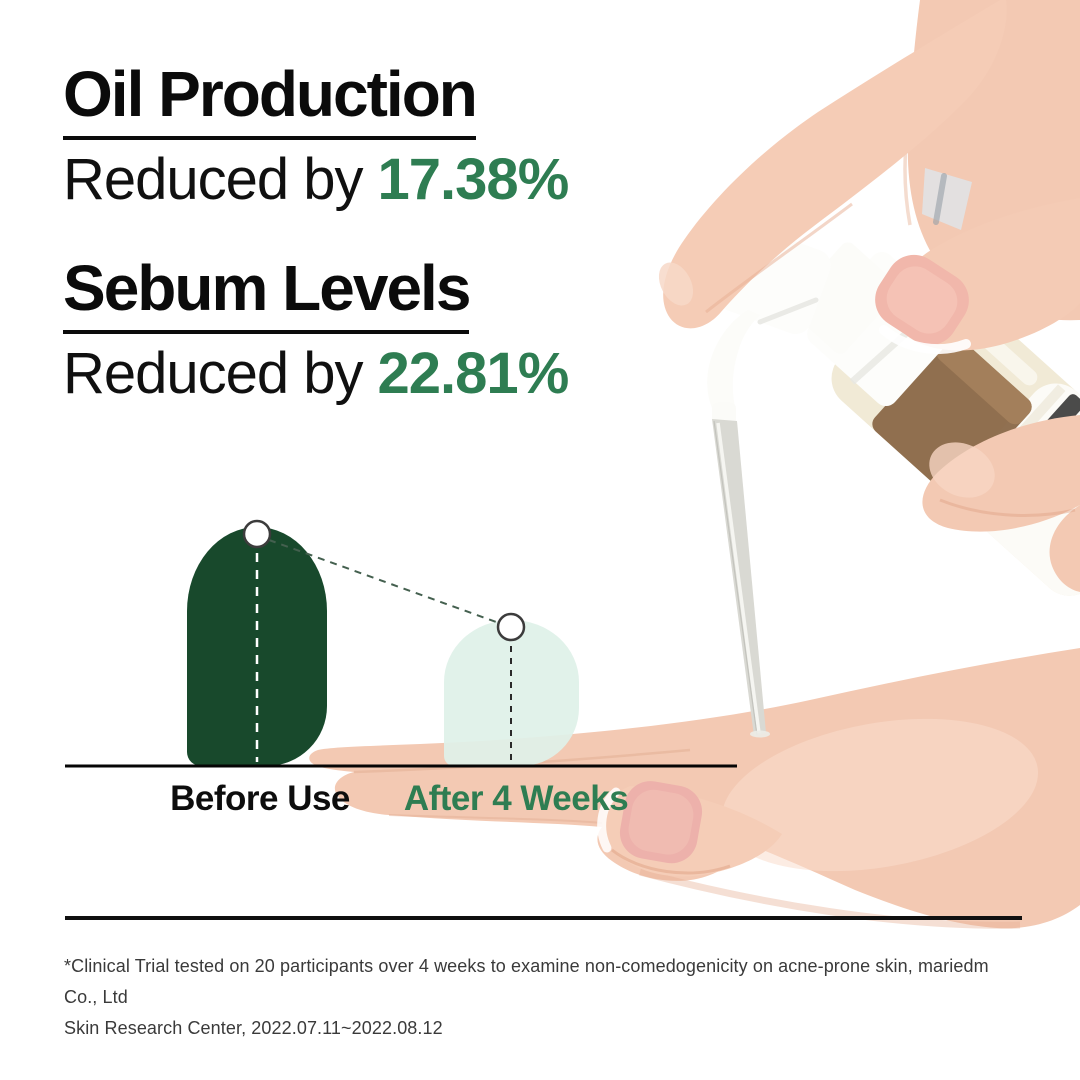 The height and width of the screenshot is (1080, 1080). Describe the element at coordinates (661, 822) in the screenshot. I see `thumb-nail` at that location.